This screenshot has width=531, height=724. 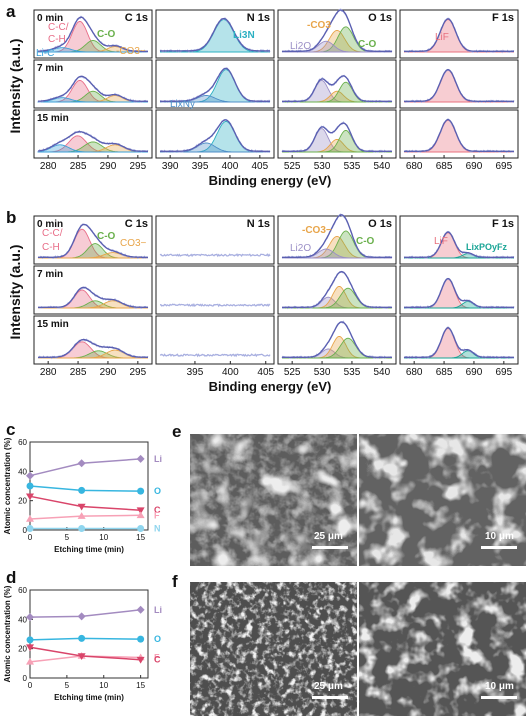 I want to click on x-tick-label: 680, so click(x=414, y=166).